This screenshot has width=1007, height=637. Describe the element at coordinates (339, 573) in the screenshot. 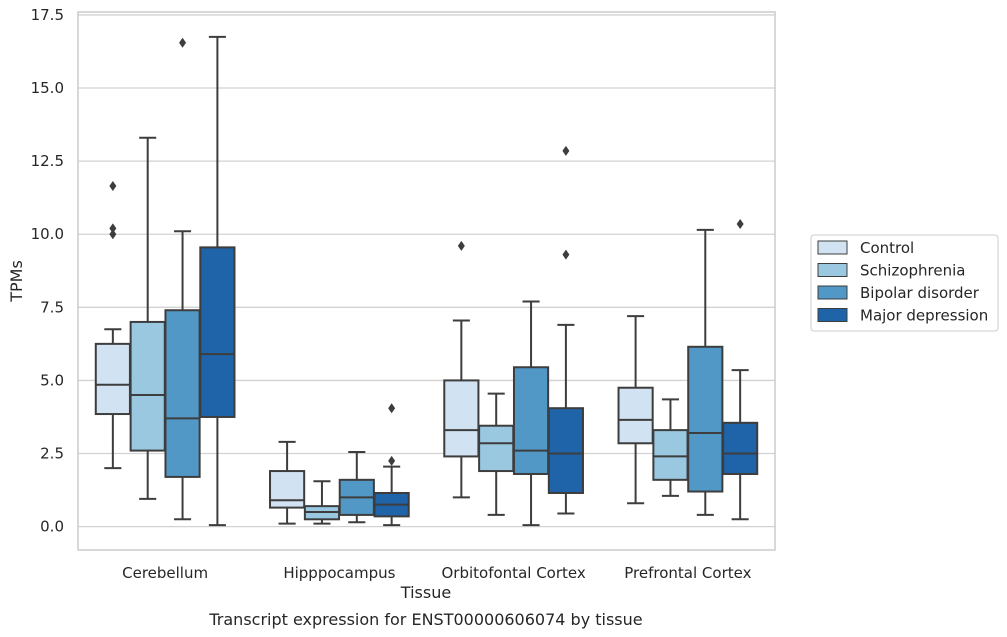

I see `x-tick-label: Hipppocampus` at that location.